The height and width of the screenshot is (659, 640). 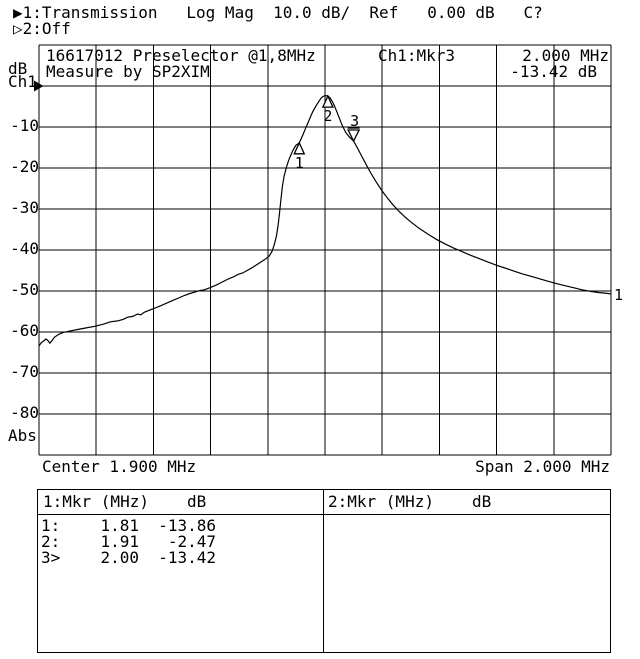 What do you see at coordinates (119, 557) in the screenshot?
I see `marker-frequency: 2.00` at bounding box center [119, 557].